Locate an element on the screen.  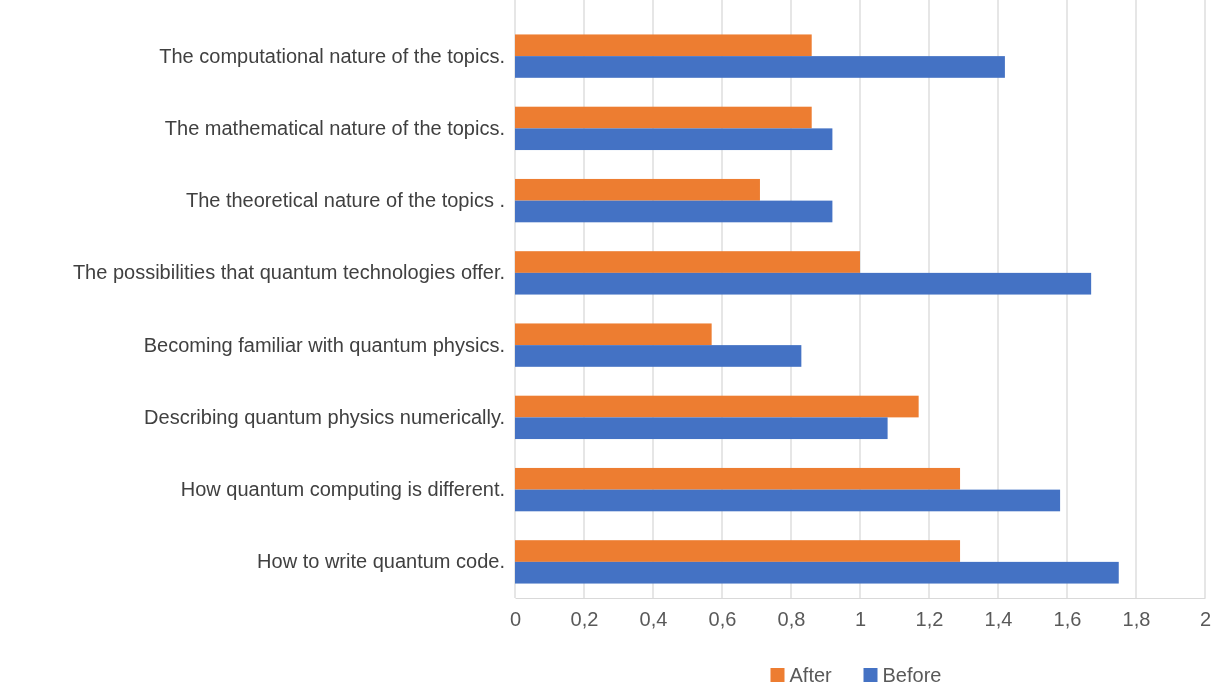
x-tick-label: 0,4 is located at coordinates (653, 619).